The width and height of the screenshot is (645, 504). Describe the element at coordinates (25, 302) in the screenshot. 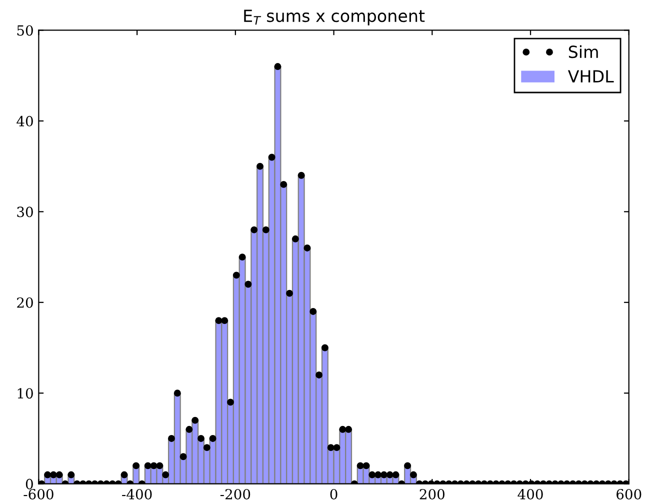

I see `y-tick-label: 20` at that location.